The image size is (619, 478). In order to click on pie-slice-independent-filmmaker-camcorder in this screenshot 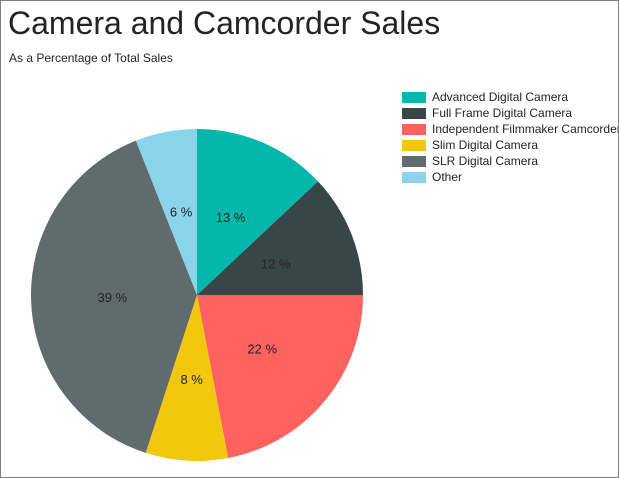, I will do `click(280, 377)`.